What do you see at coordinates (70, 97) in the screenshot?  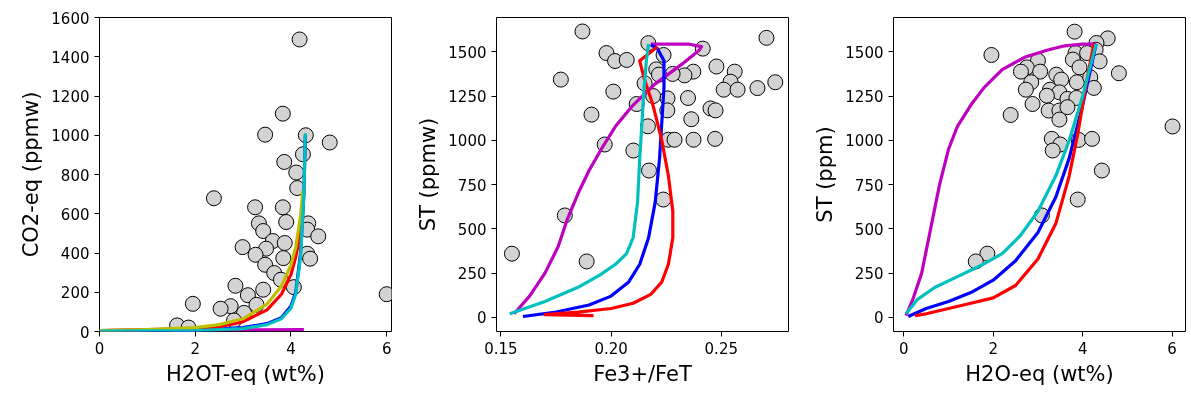 I see `y-tick-label: 1200` at bounding box center [70, 97].